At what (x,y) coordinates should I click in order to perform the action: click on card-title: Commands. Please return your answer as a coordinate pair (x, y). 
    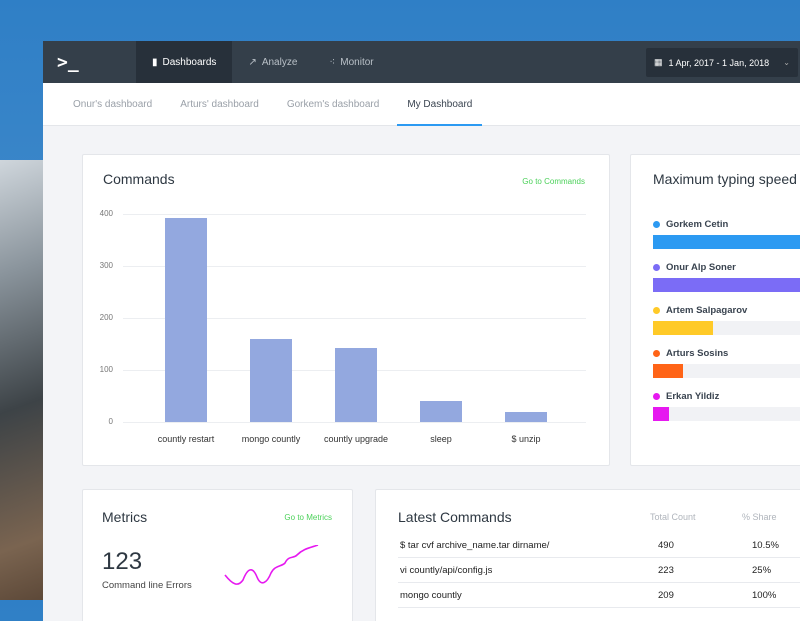
    Looking at the image, I should click on (139, 179).